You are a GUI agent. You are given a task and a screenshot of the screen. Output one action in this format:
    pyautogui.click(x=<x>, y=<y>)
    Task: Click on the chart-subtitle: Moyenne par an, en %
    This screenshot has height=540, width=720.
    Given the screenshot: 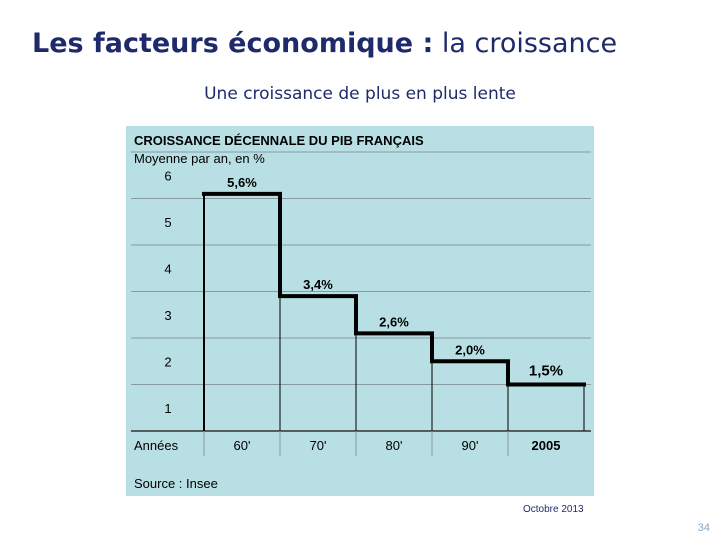 What is the action you would take?
    pyautogui.click(x=199, y=158)
    